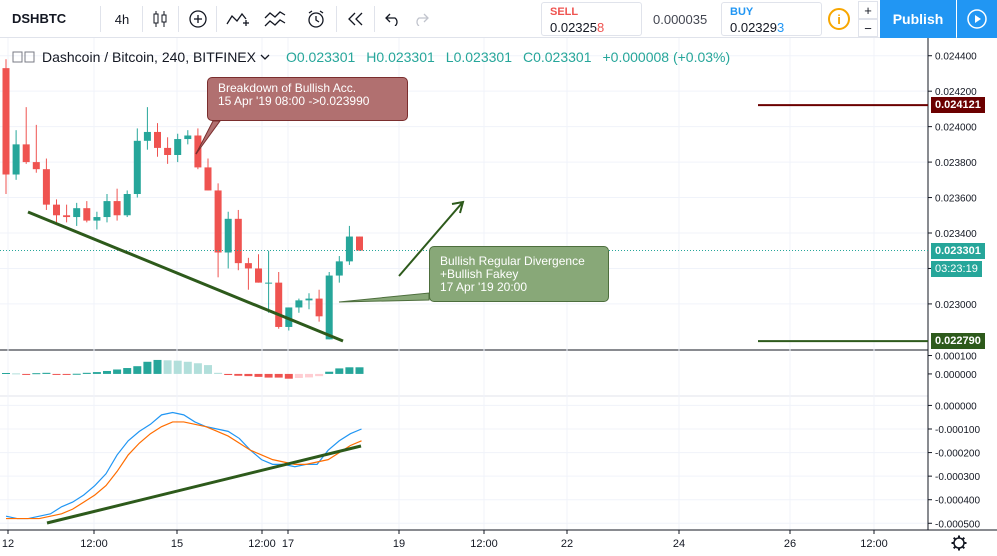 The image size is (997, 556). Describe the element at coordinates (294, 101) in the screenshot. I see `callout-line: 15 Apr '19 08:00 ->0.023990` at that location.